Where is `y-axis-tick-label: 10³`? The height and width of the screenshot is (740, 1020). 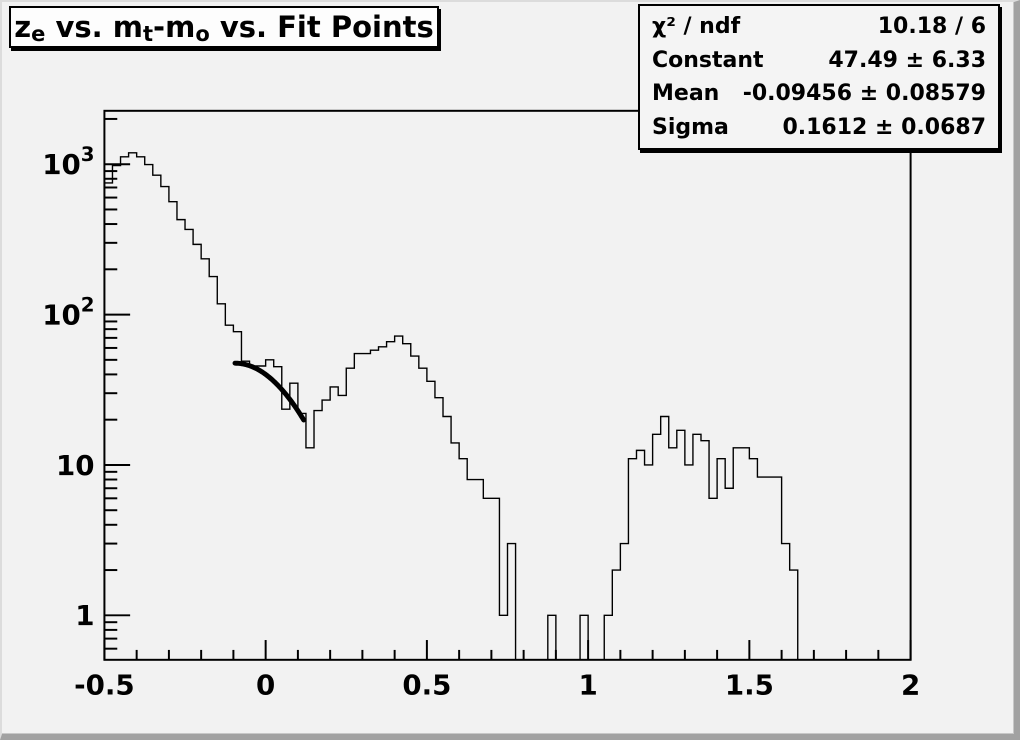
y-axis-tick-label: 10³ is located at coordinates (68, 162).